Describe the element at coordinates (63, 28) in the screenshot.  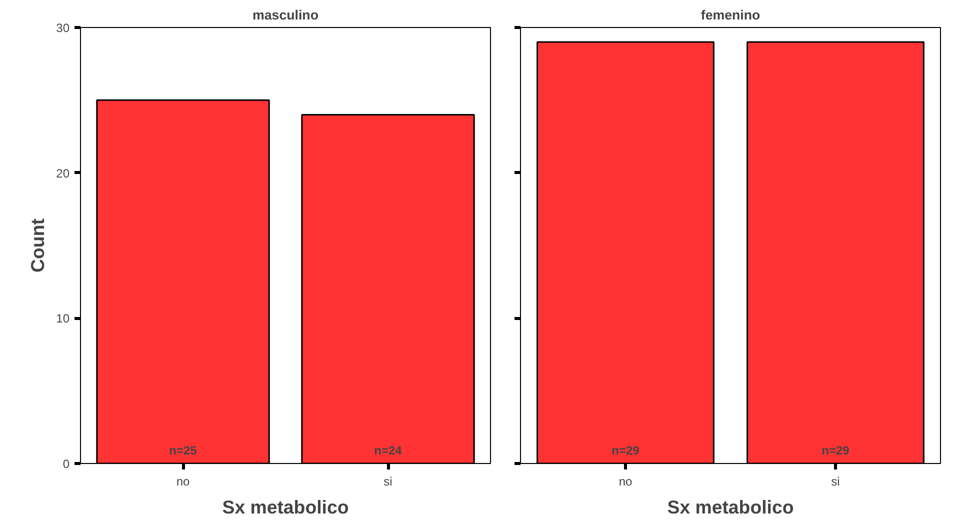
I see `y-tick-label: 30` at that location.